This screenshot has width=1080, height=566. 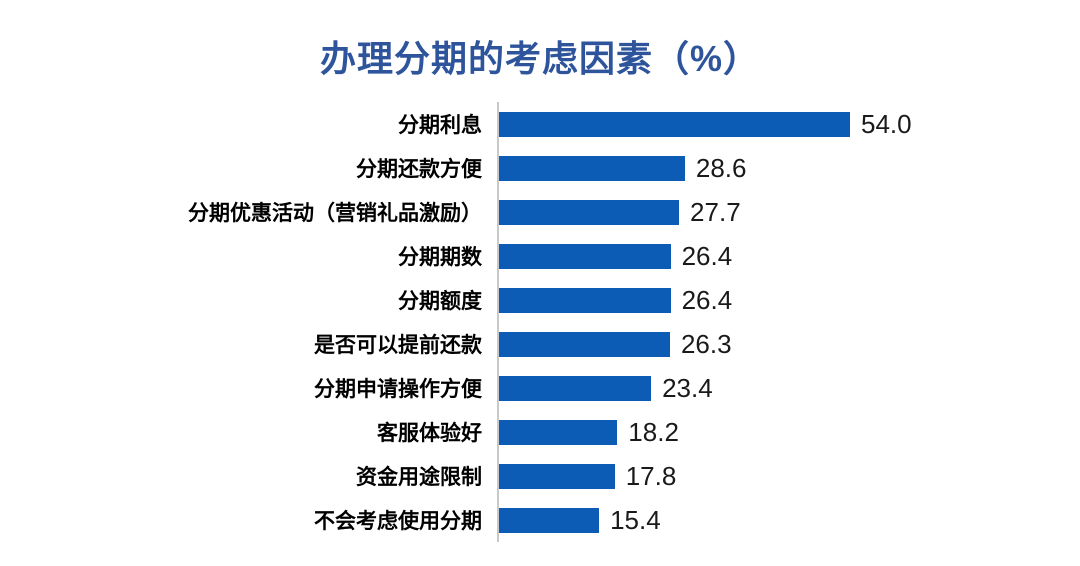 I want to click on chart-row: 分期还款方便 28.6, so click(x=540, y=168).